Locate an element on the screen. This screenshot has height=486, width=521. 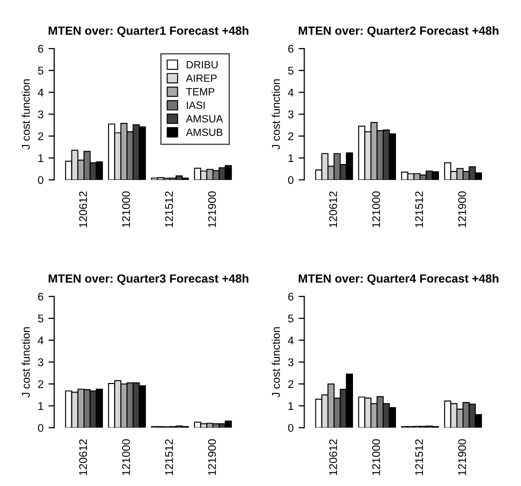
legend-label: AMSUB is located at coordinates (204, 132).